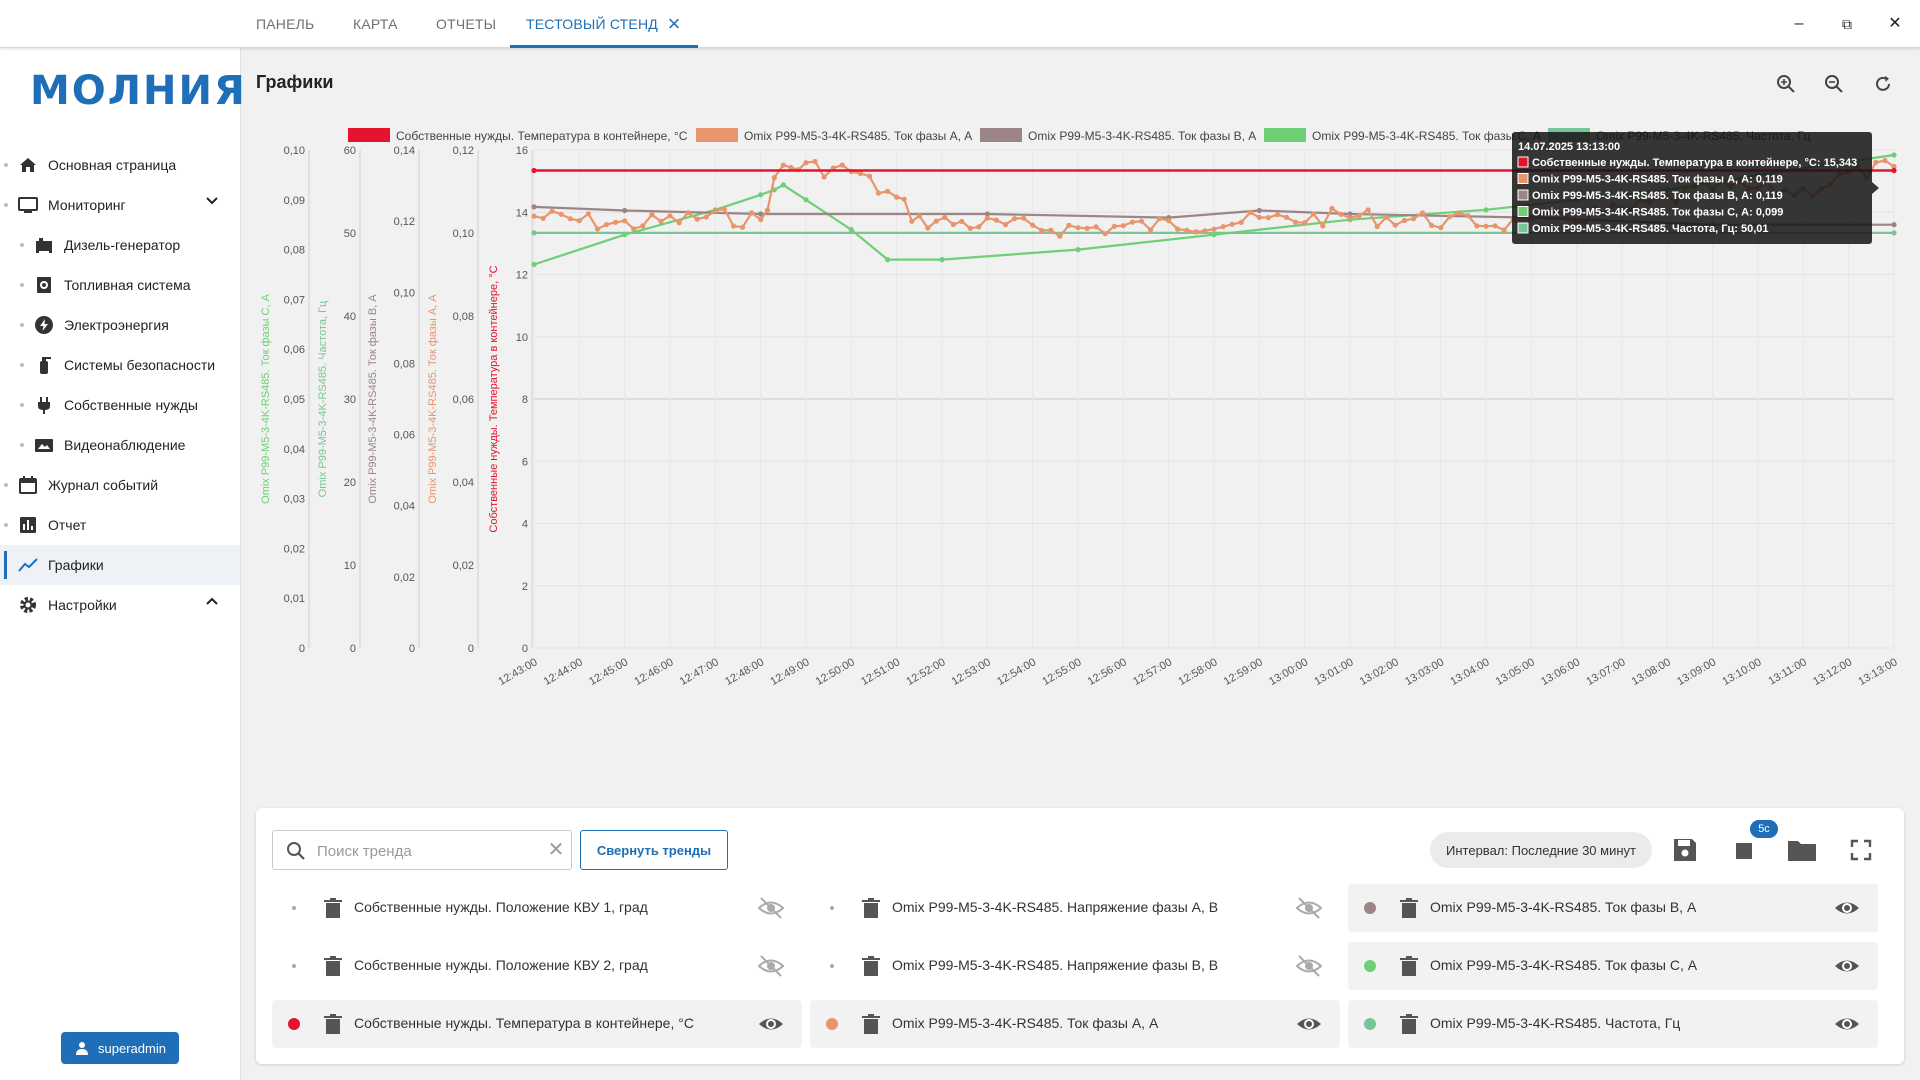 The height and width of the screenshot is (1080, 1920). What do you see at coordinates (120, 165) in the screenshot?
I see `sidebar-item-home: Основная страница` at bounding box center [120, 165].